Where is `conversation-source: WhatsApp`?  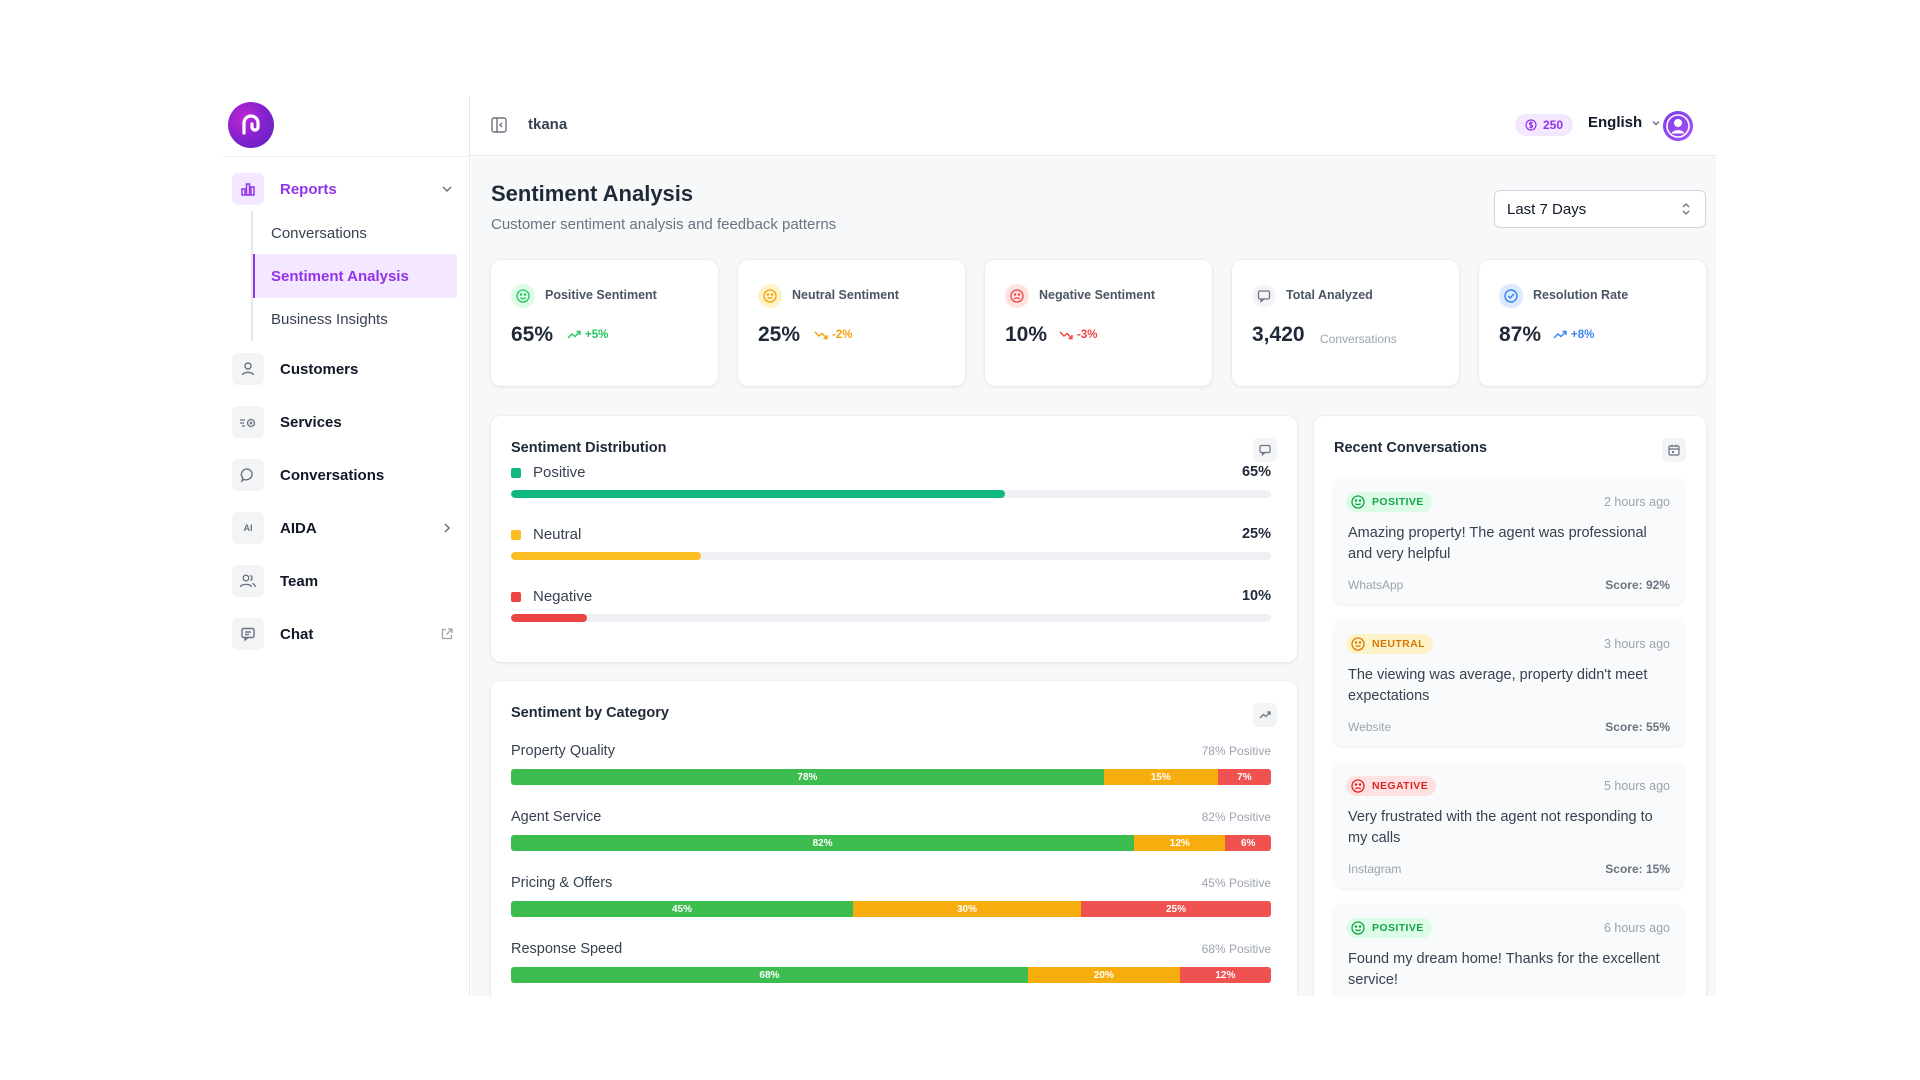 conversation-source: WhatsApp is located at coordinates (1376, 585).